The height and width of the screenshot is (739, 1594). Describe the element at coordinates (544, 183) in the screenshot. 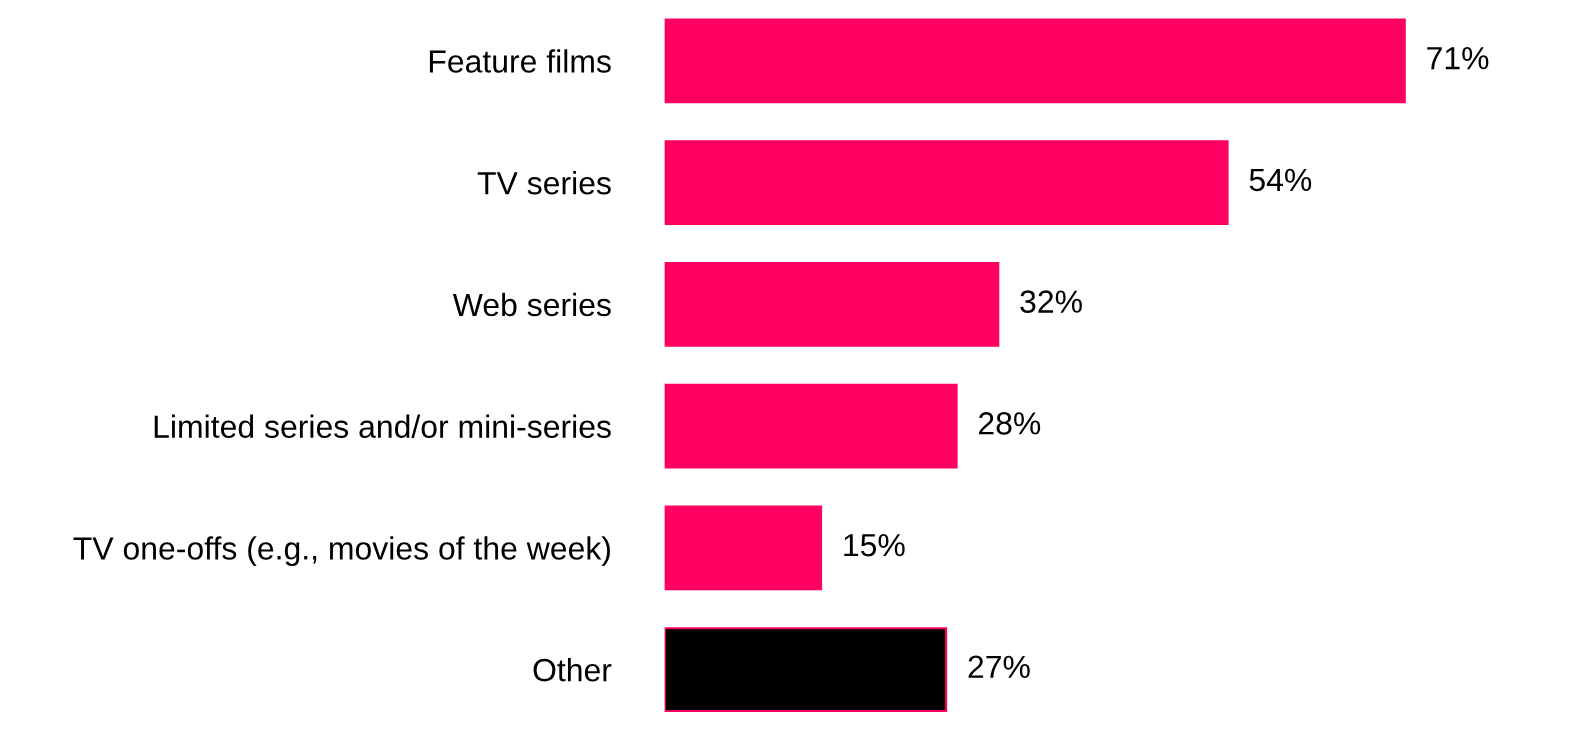

I see `y-tick-label: TV series` at that location.